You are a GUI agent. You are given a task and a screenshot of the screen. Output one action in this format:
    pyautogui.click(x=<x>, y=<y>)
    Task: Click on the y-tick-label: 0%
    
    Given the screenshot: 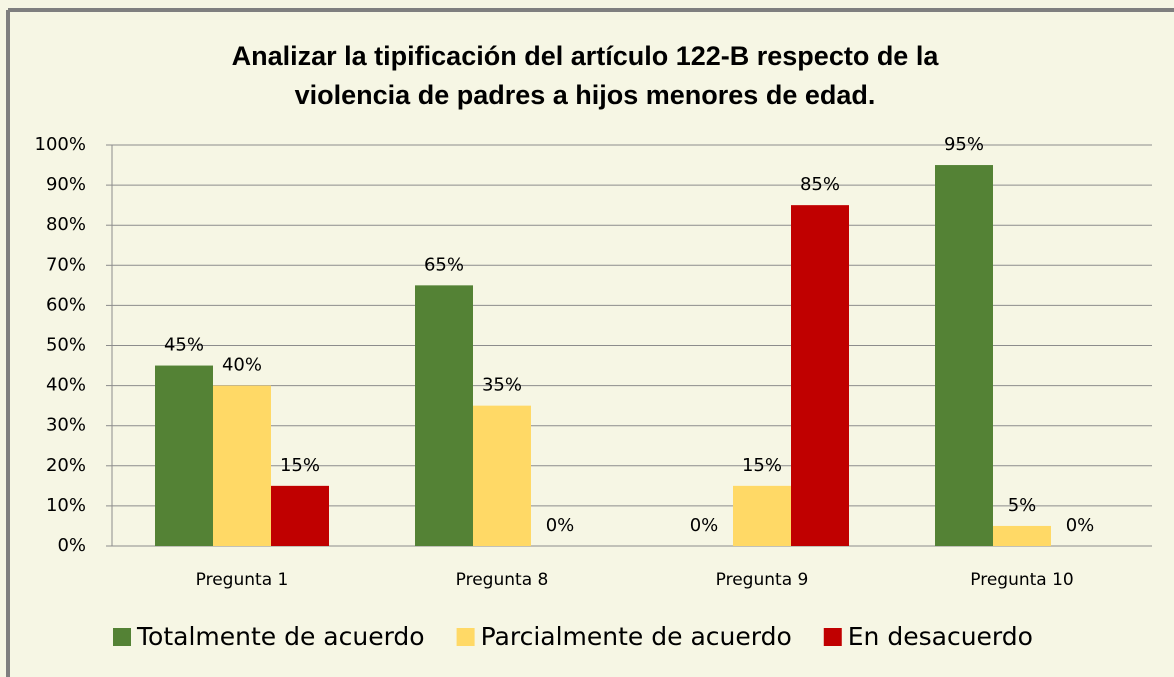 What is the action you would take?
    pyautogui.click(x=71, y=545)
    